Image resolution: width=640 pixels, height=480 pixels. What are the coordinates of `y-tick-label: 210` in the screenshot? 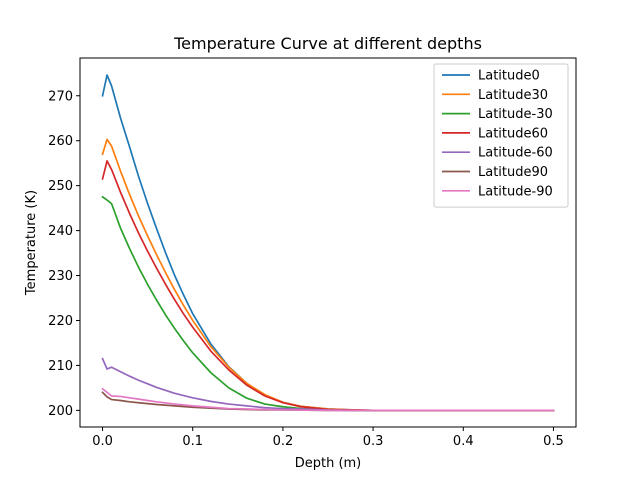 It's located at (60, 366).